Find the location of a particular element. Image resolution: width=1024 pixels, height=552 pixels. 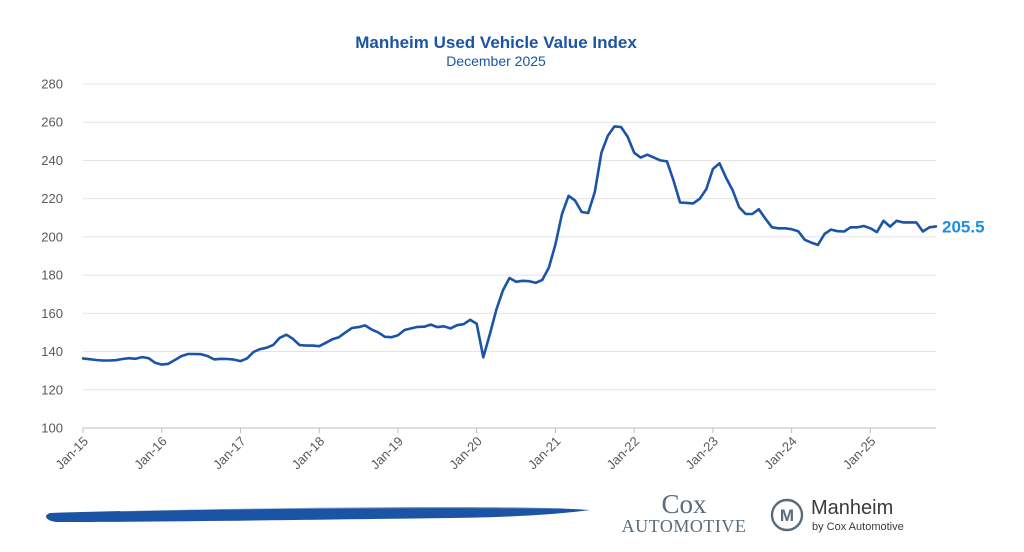

x-tick-label: Jan-22 is located at coordinates (623, 453).